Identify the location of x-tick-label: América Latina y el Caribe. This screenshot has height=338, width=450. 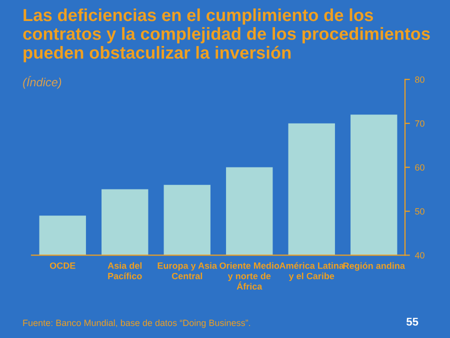
(311, 272).